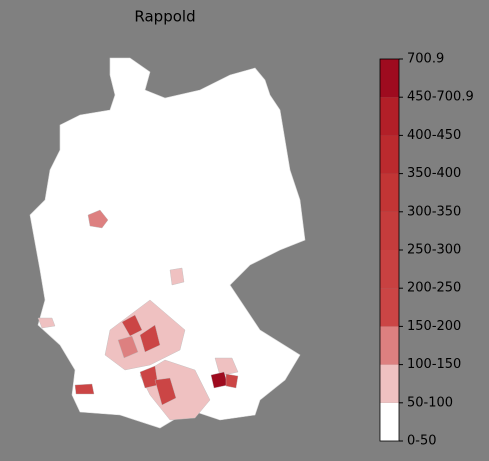 This screenshot has width=489, height=461. Describe the element at coordinates (434, 173) in the screenshot. I see `colorbar-label: 350-400` at that location.